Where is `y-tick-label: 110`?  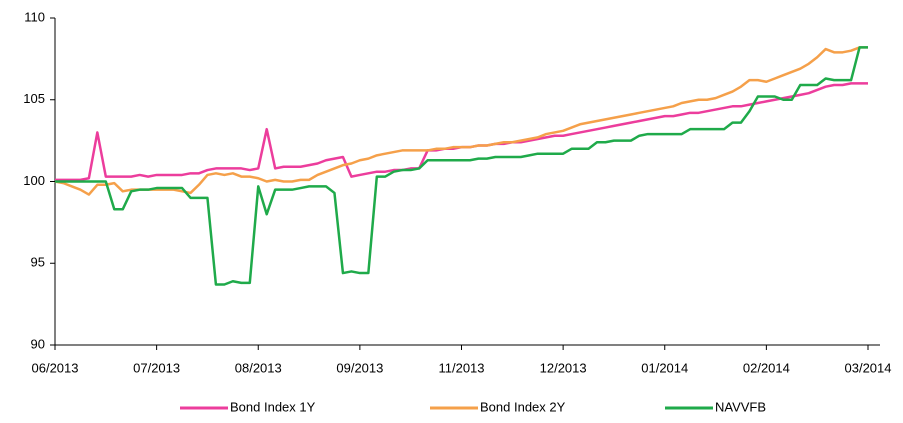
y-tick-label: 110 is located at coordinates (34, 16).